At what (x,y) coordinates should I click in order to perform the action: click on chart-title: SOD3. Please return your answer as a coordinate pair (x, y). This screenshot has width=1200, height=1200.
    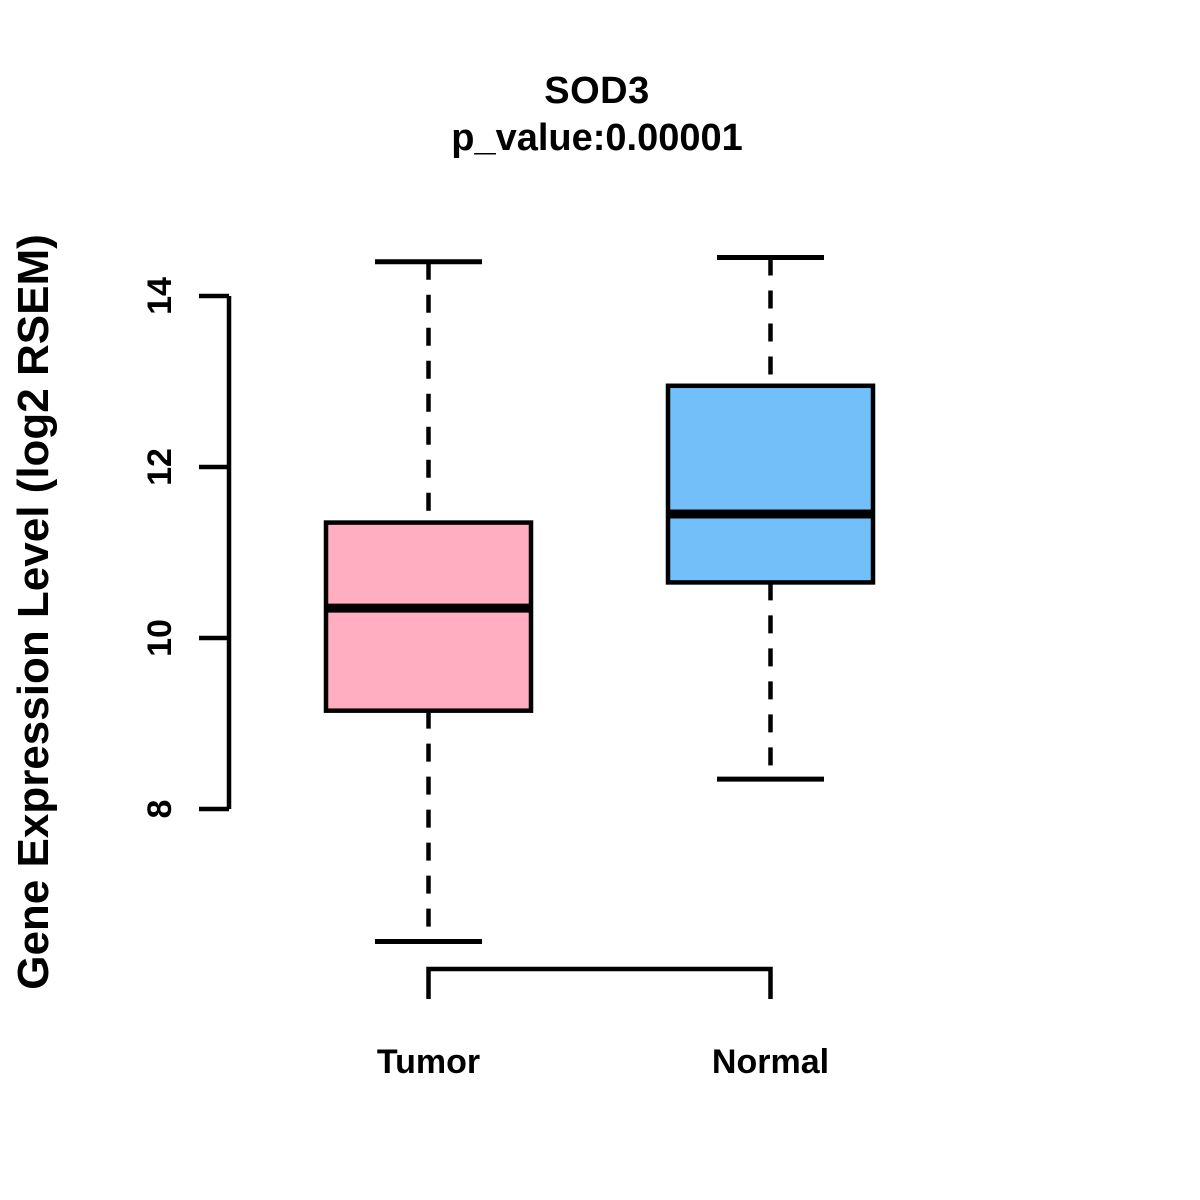
    Looking at the image, I should click on (597, 91).